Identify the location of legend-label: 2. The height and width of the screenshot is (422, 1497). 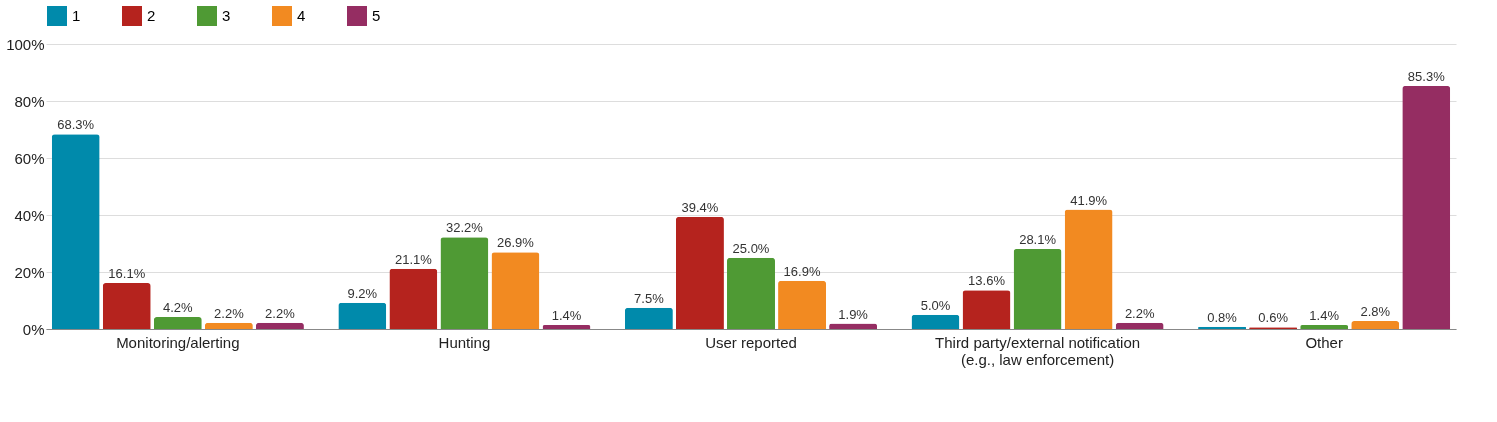
(151, 15).